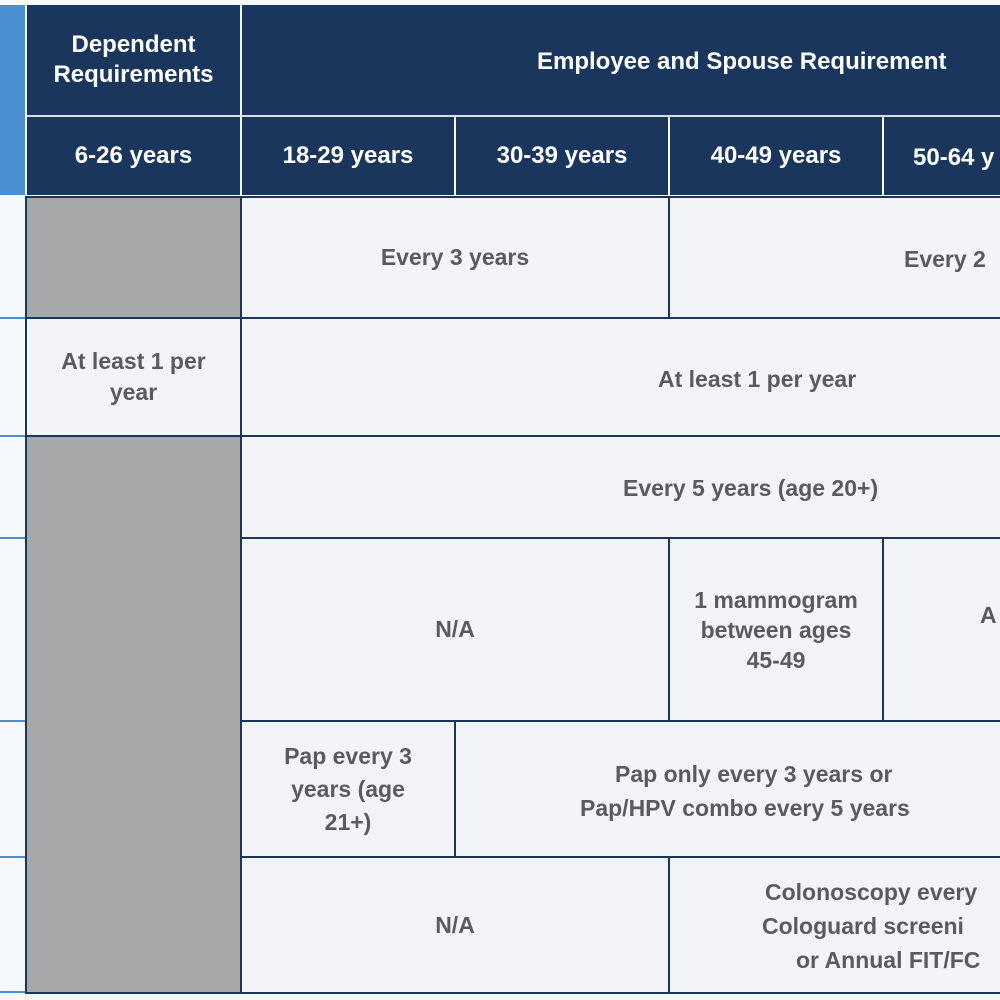 The width and height of the screenshot is (1000, 1000). Describe the element at coordinates (776, 156) in the screenshot. I see `age-column-40-49: 40-49 years` at that location.